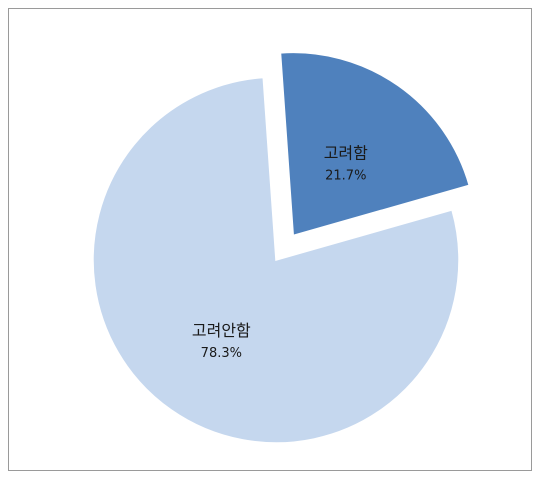 The image size is (539, 481). What do you see at coordinates (221, 353) in the screenshot?
I see `slice-value-2: 78.3%` at bounding box center [221, 353].